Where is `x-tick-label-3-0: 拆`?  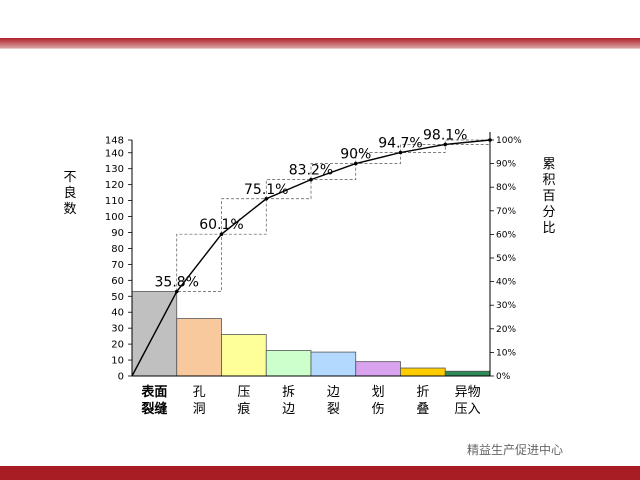
x-tick-label-3-0: 拆 is located at coordinates (288, 392).